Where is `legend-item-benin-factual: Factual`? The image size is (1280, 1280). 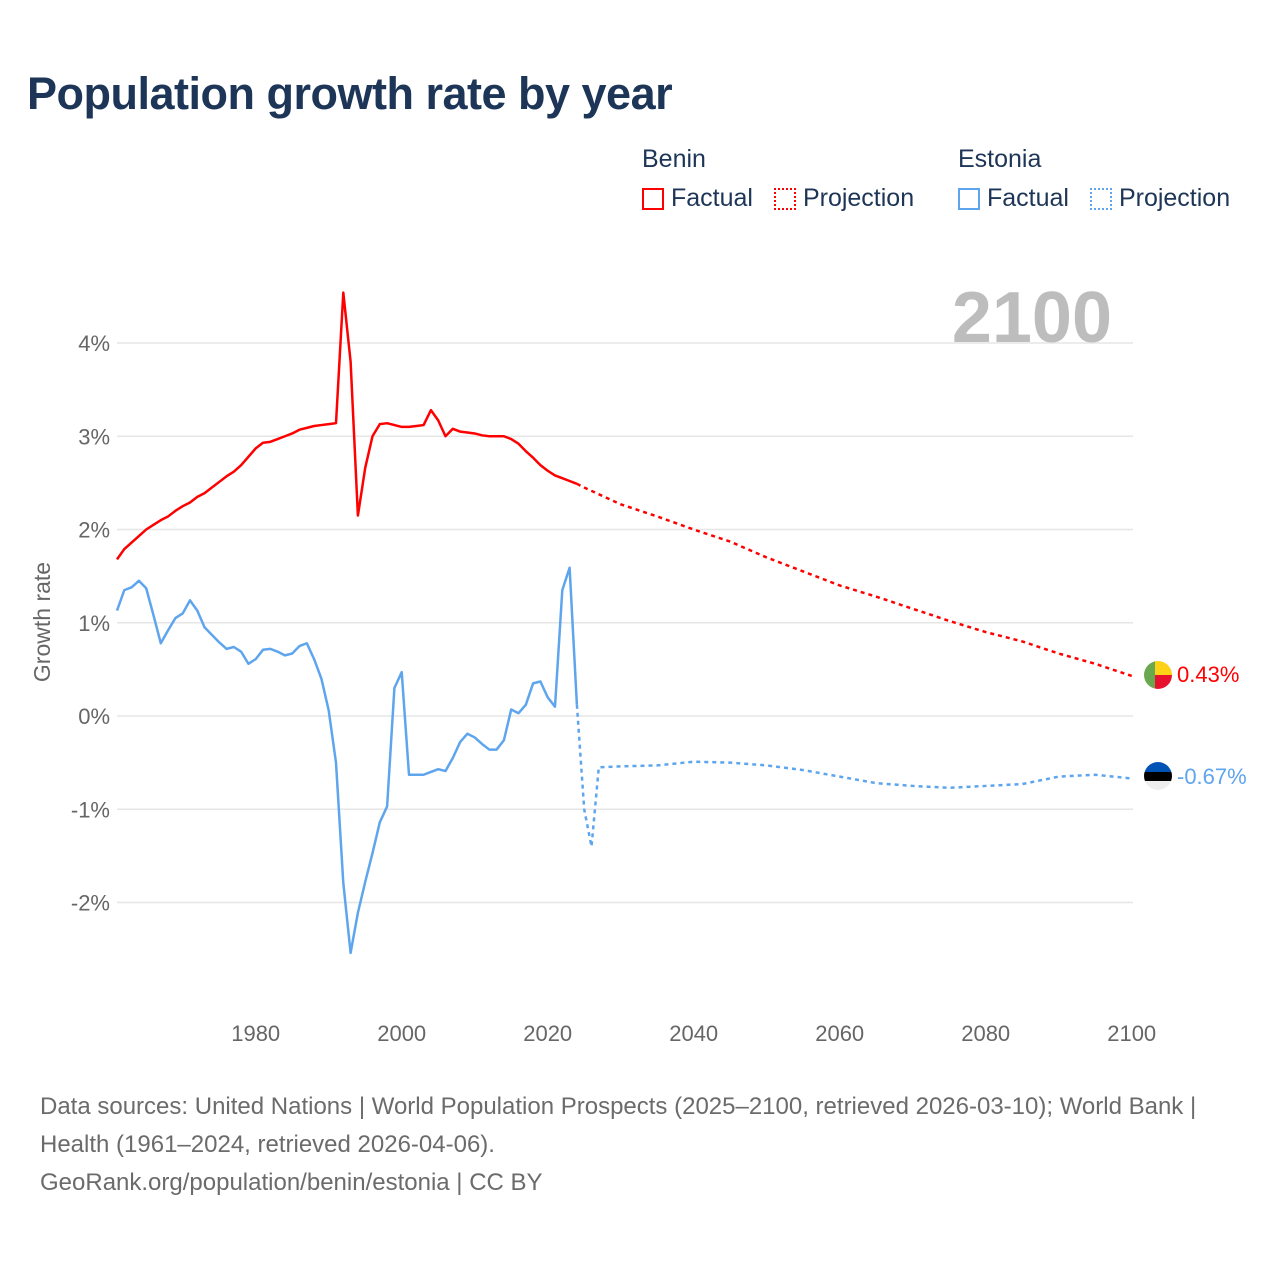 legend-item-benin-factual: Factual is located at coordinates (697, 198).